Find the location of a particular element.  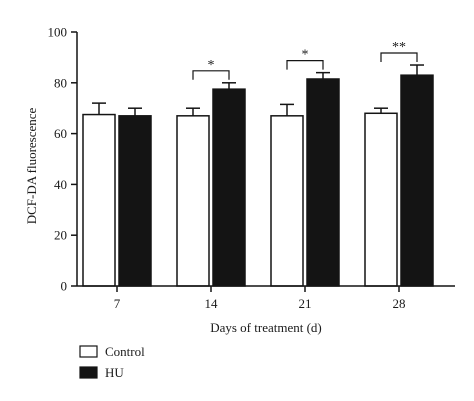

legend: Control HU is located at coordinates (112, 362).